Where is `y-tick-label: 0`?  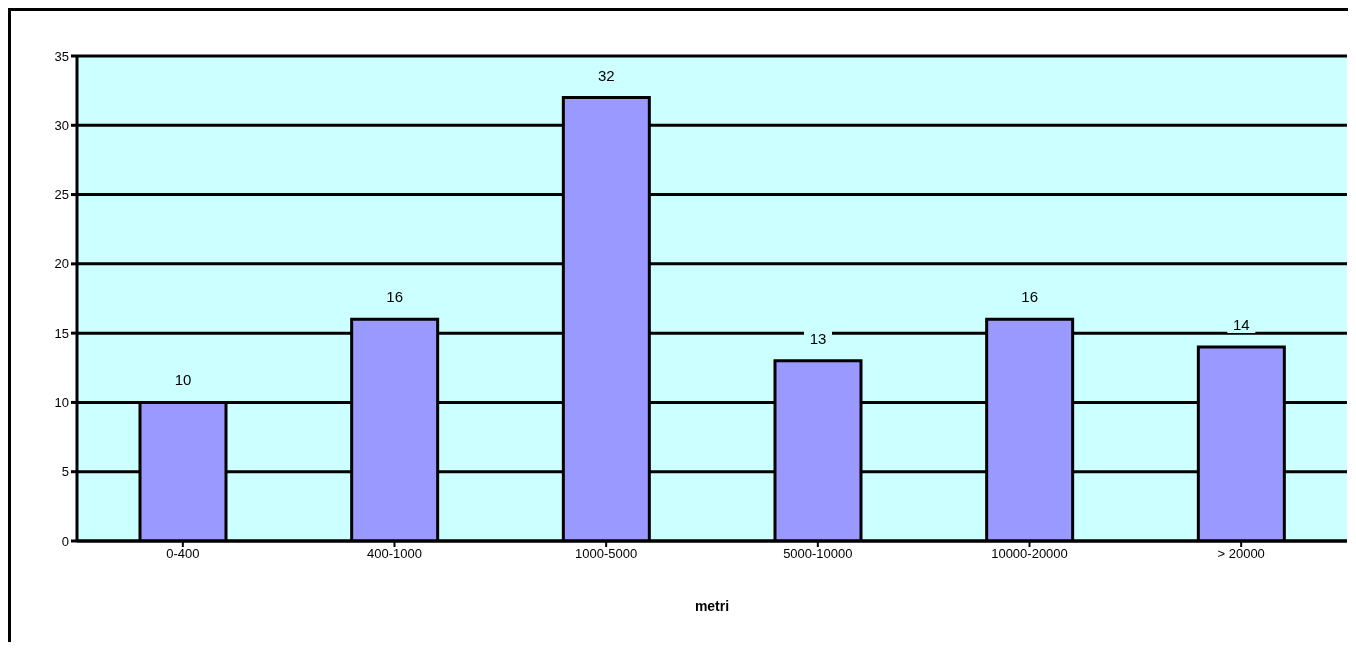 y-tick-label: 0 is located at coordinates (65, 541).